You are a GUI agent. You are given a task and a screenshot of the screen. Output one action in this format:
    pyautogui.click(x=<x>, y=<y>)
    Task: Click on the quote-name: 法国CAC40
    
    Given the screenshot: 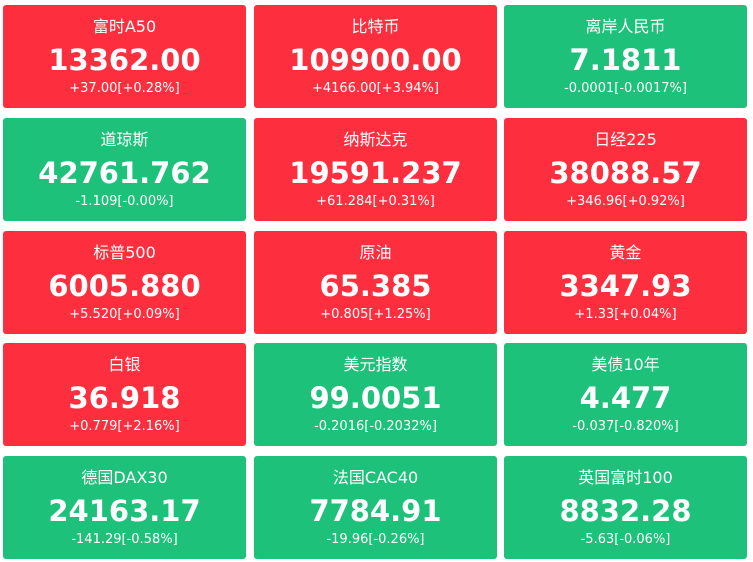 What is the action you would take?
    pyautogui.click(x=375, y=478)
    